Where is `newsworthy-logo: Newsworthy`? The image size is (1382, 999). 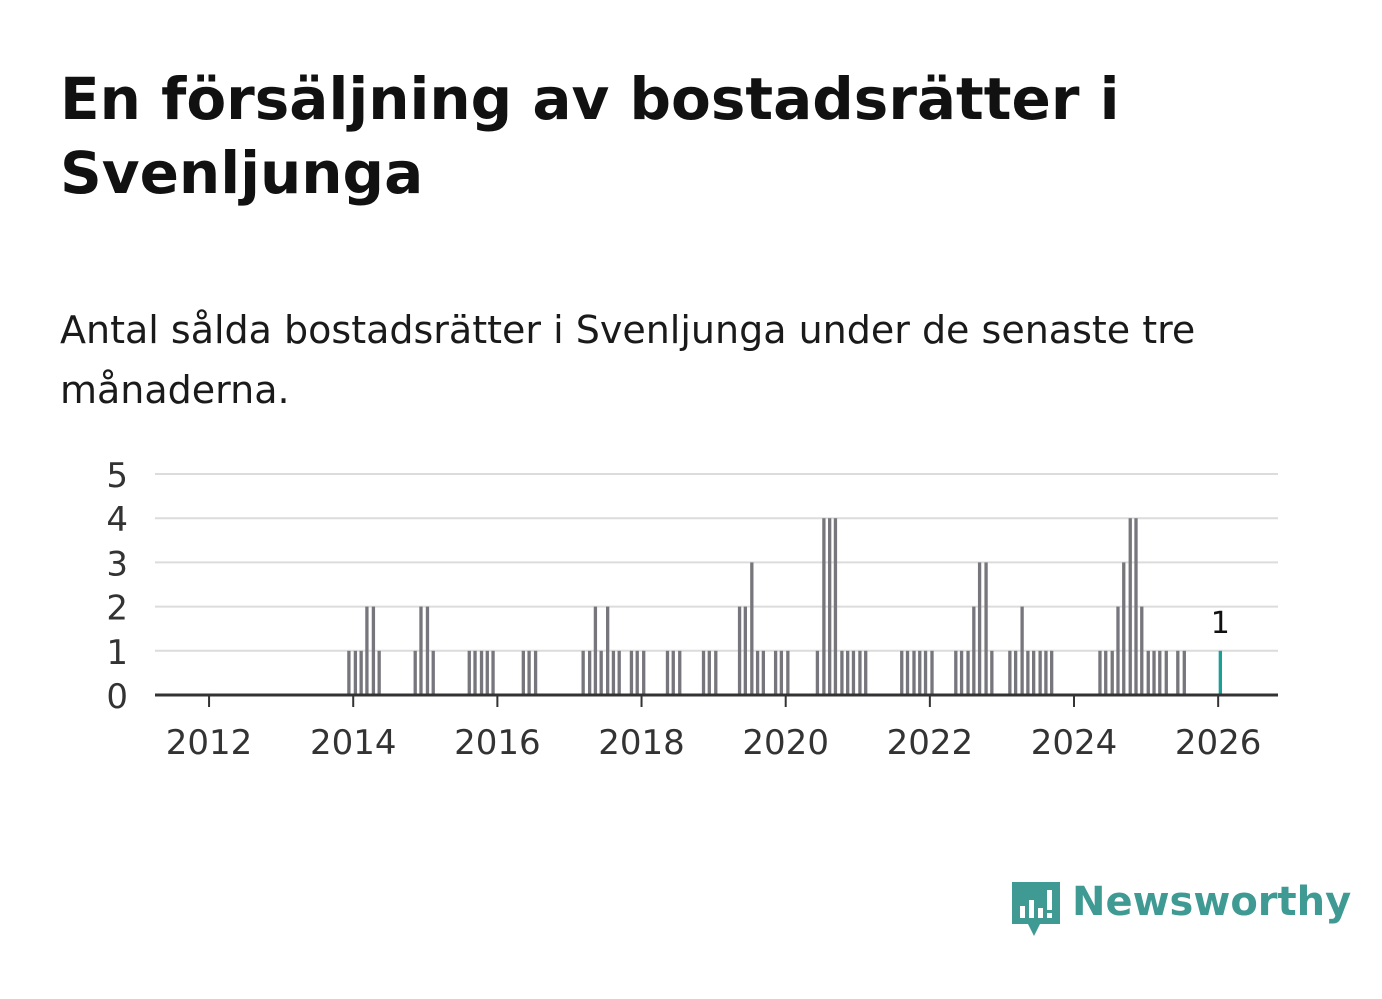
newsworthy-logo: Newsworthy is located at coordinates (1180, 909).